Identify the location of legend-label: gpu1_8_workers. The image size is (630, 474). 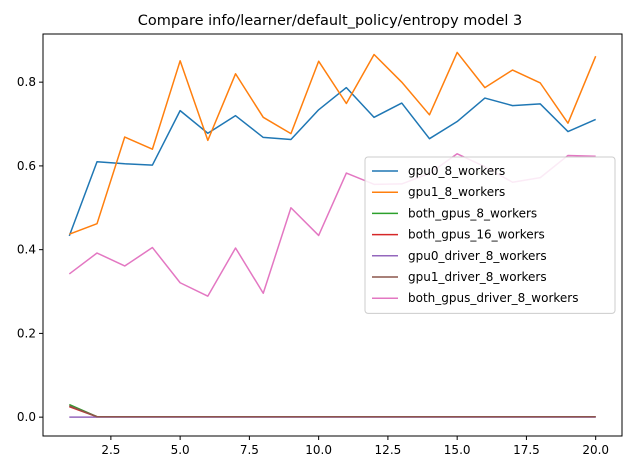
(456, 192).